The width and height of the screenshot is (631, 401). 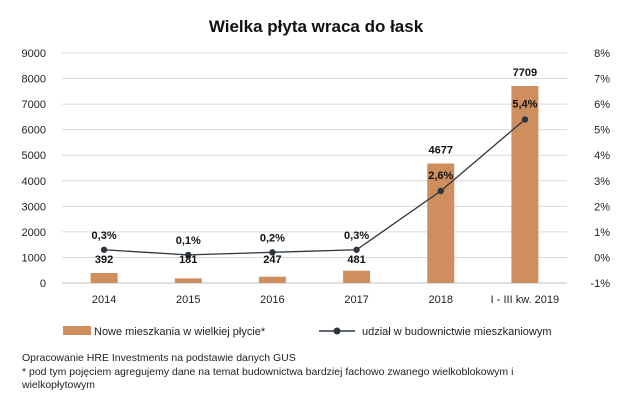 I want to click on bar-value-label: 481, so click(x=356, y=260).